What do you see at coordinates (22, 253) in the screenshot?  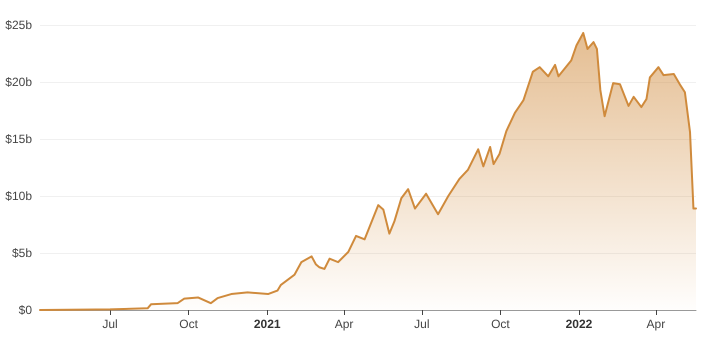 I see `y-tick-label: $5b` at bounding box center [22, 253].